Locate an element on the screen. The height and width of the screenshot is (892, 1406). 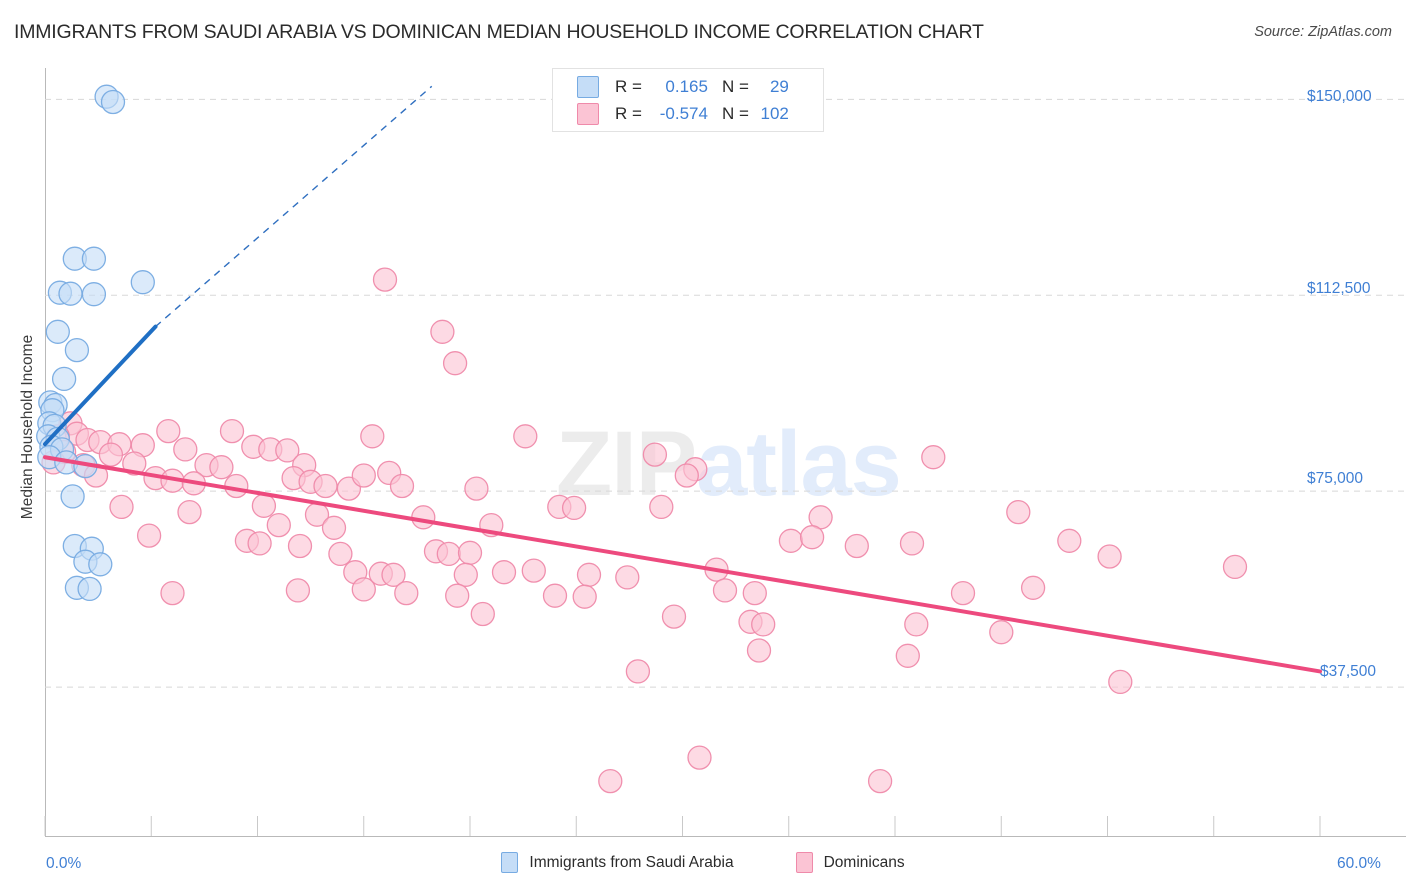
trendline-saudi-dashed is located at coordinates (294, 206).